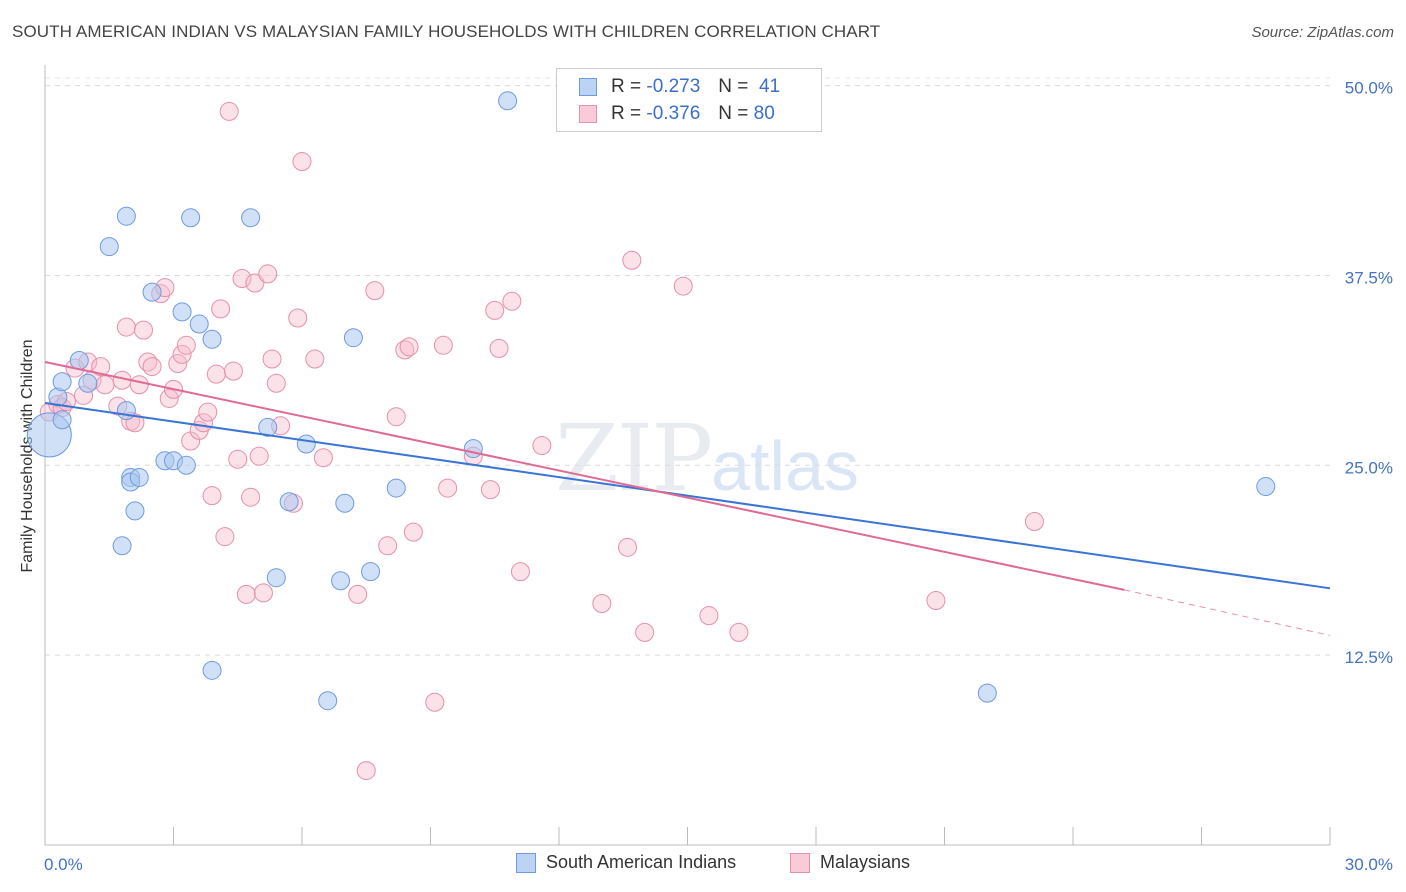 The height and width of the screenshot is (892, 1406). What do you see at coordinates (1369, 88) in the screenshot?
I see `y-tick-label: 50.0%` at bounding box center [1369, 88].